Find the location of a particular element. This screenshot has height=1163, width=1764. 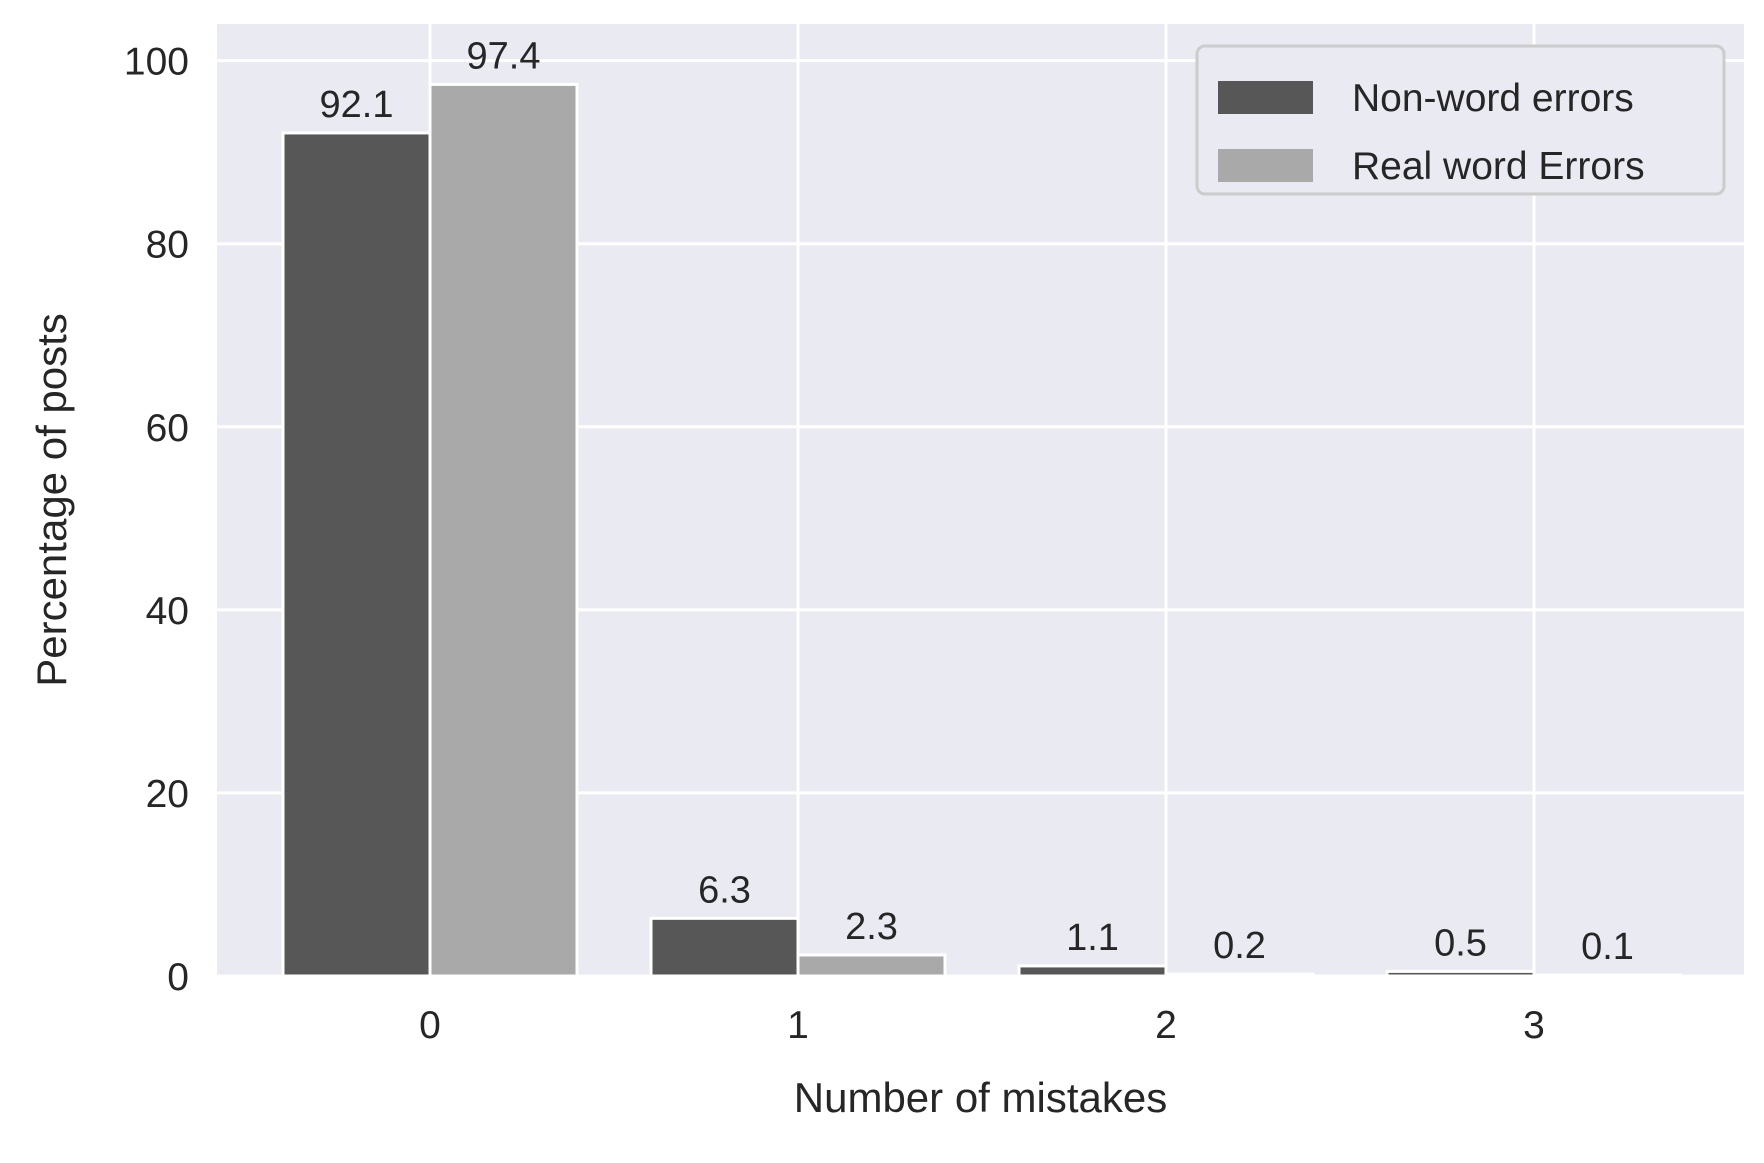

y-tick-labels: 0 20 40 60 80 100 is located at coordinates (156, 520).